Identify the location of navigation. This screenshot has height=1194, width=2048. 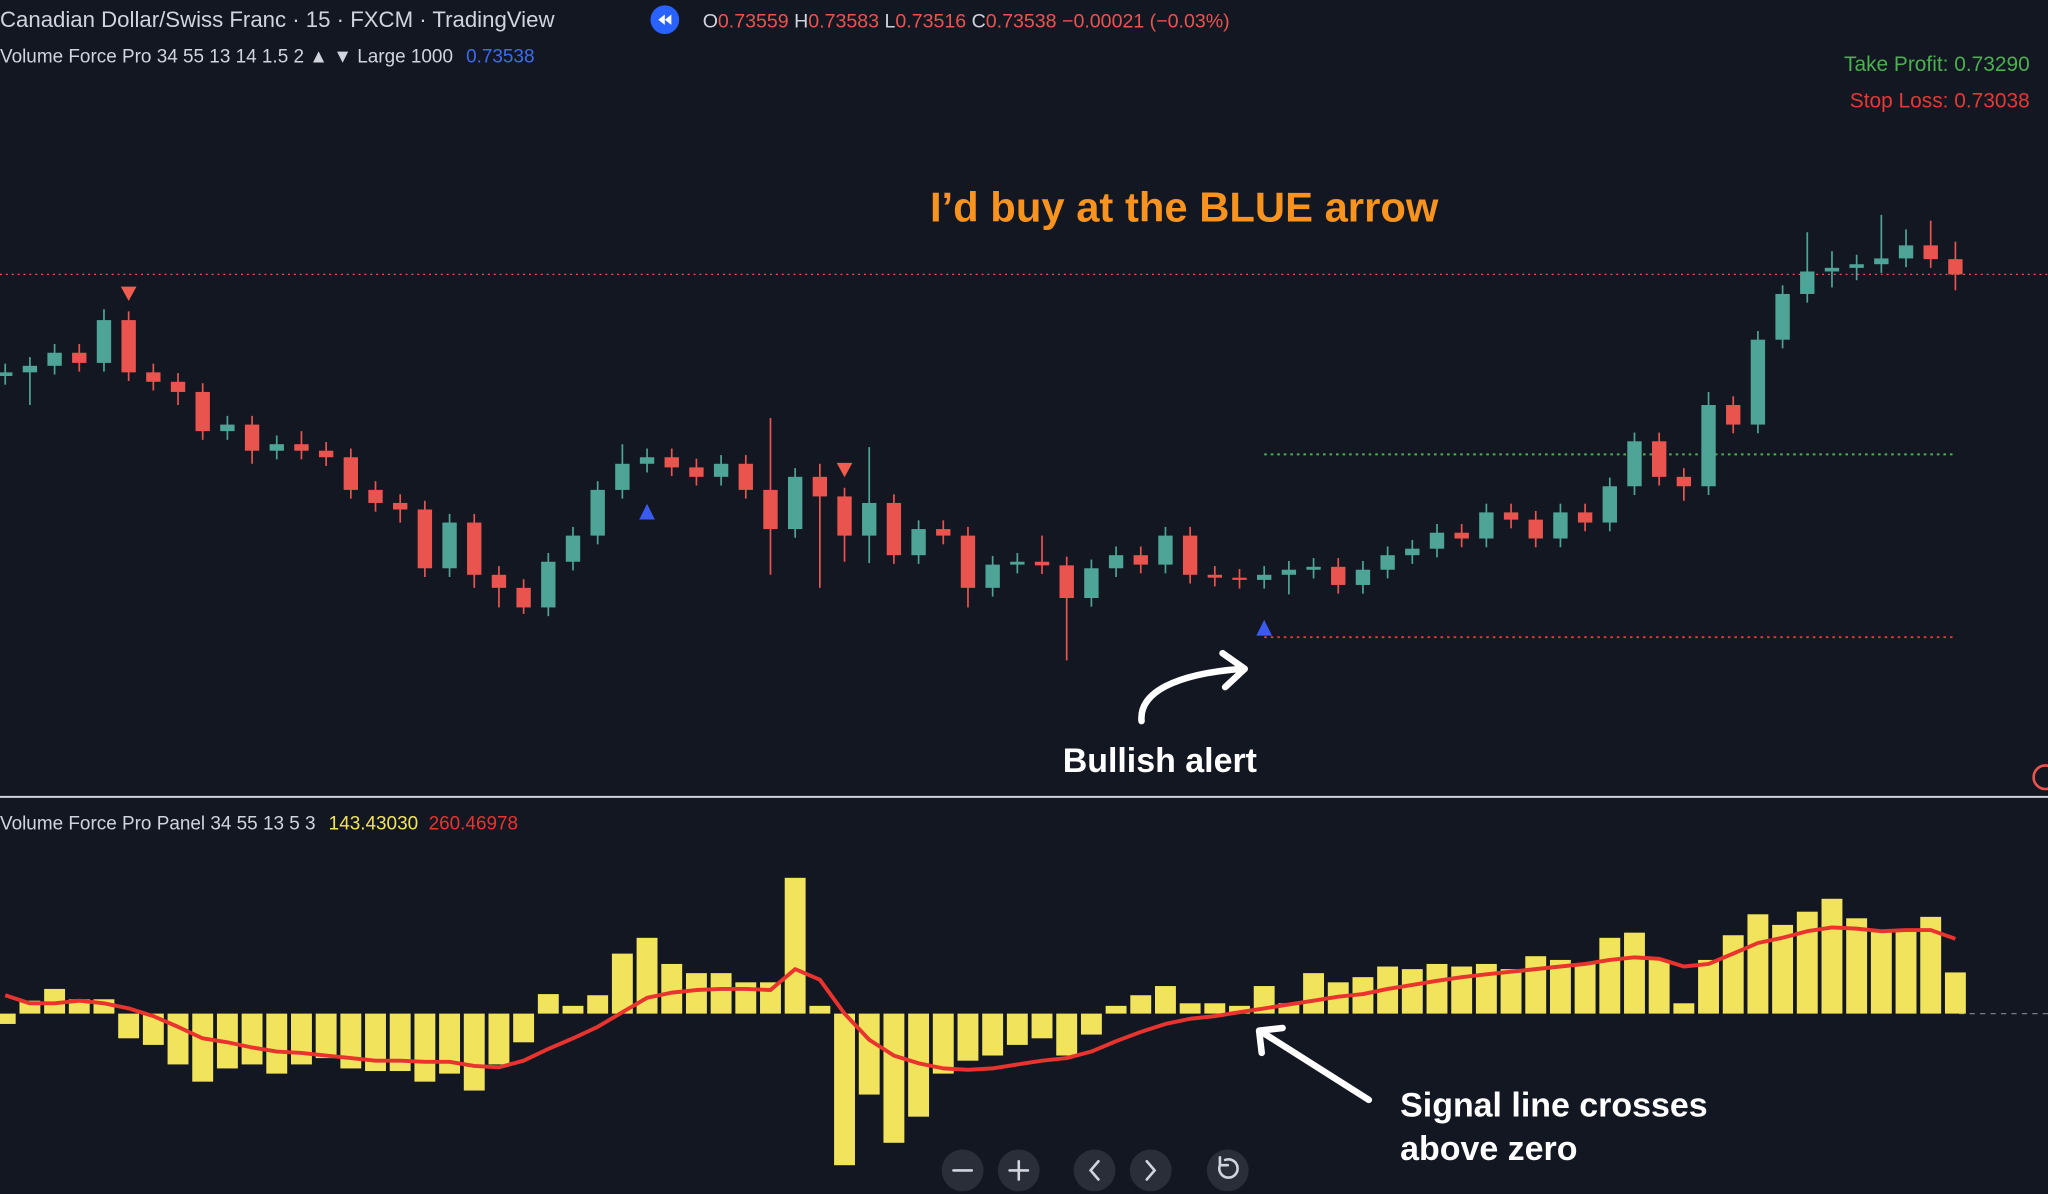
(1095, 1170).